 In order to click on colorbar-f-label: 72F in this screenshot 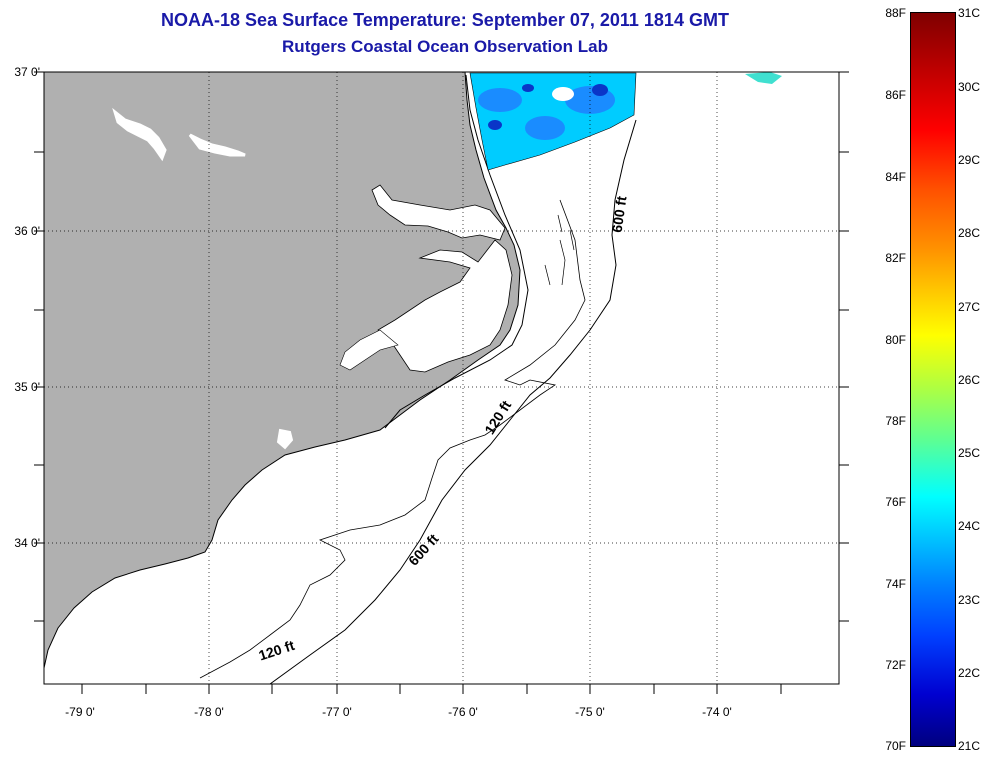, I will do `click(895, 665)`.